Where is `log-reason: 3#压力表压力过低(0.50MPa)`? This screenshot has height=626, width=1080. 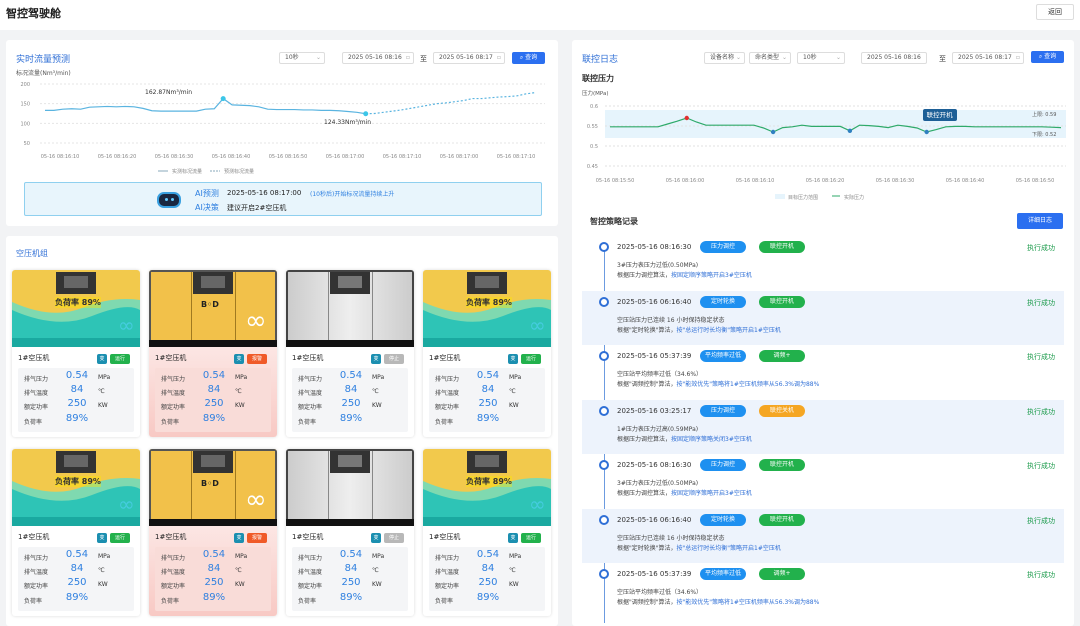 log-reason: 3#压力表压力过低(0.50MPa) is located at coordinates (658, 483).